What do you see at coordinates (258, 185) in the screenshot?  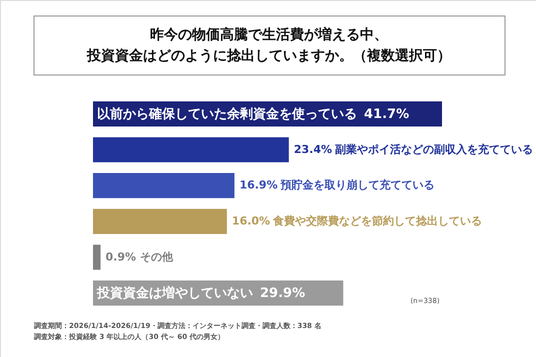 I see `data-label: 16.9%` at bounding box center [258, 185].